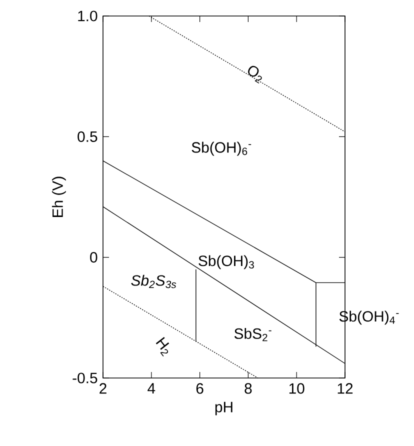 This screenshot has height=446, width=414. What do you see at coordinates (248, 388) in the screenshot?
I see `x-tick-label: 8` at bounding box center [248, 388].